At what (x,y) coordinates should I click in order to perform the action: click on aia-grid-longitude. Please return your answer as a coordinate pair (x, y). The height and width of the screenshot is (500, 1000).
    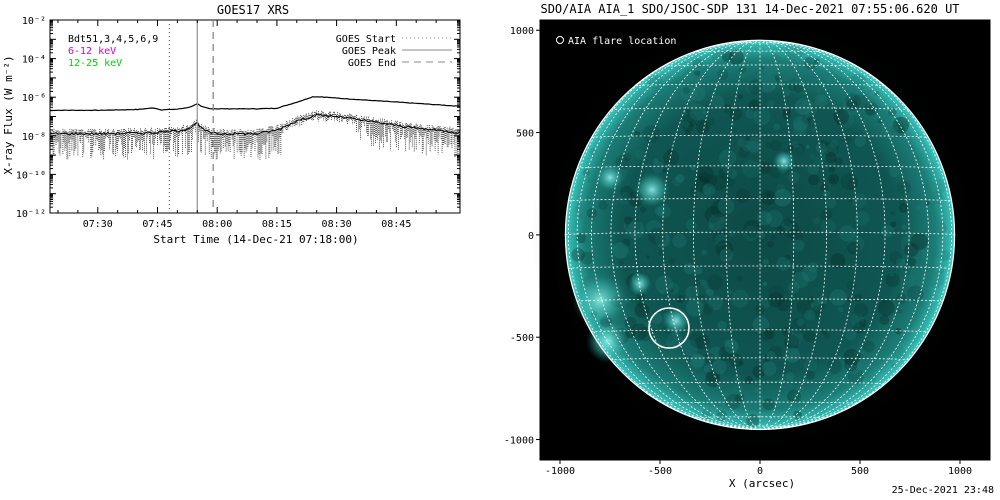
    Looking at the image, I should click on (777, 235).